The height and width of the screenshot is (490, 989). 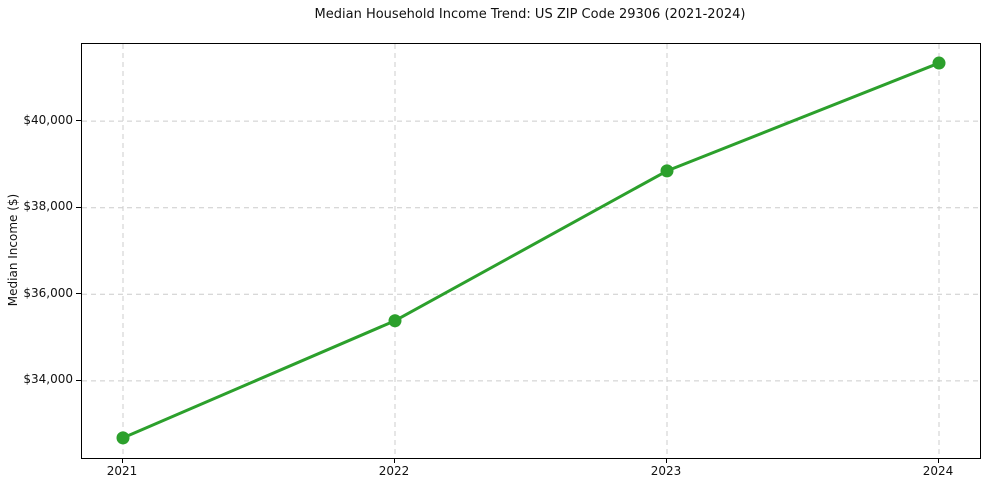 What do you see at coordinates (48, 206) in the screenshot?
I see `y-tick-label: $38,000` at bounding box center [48, 206].